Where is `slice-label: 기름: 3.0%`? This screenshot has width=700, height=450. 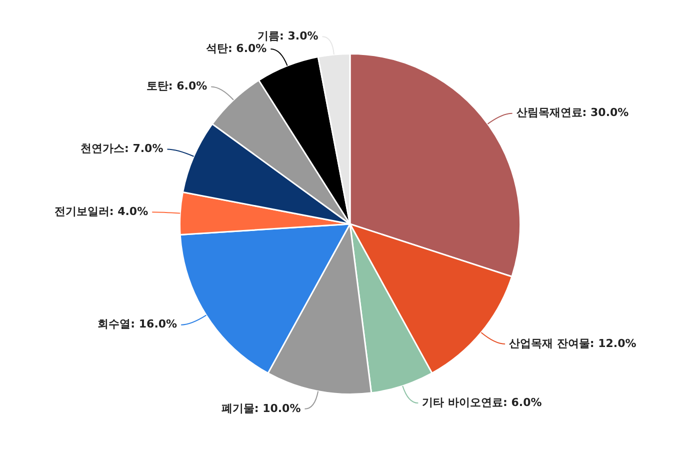 slice-label: 기름: 3.0% is located at coordinates (288, 35).